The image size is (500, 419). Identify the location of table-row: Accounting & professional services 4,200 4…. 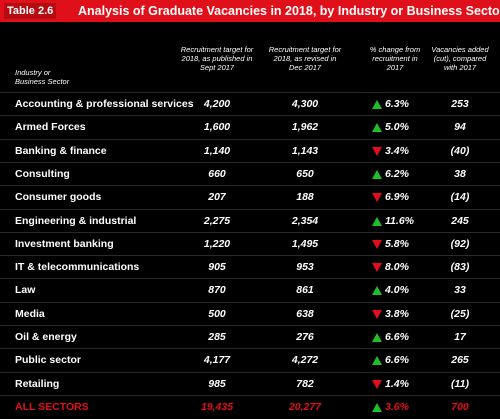
(250, 104).